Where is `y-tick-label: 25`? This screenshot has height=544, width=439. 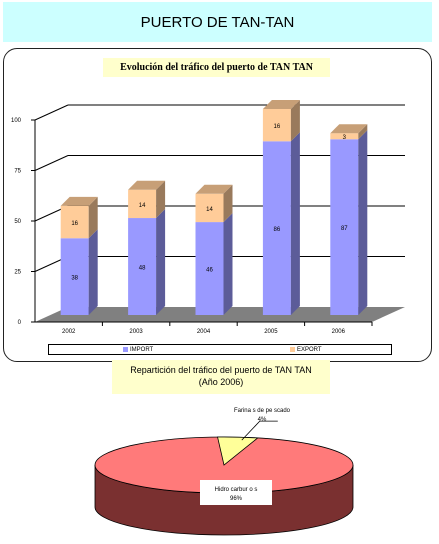
y-tick-label: 25 is located at coordinates (17, 273).